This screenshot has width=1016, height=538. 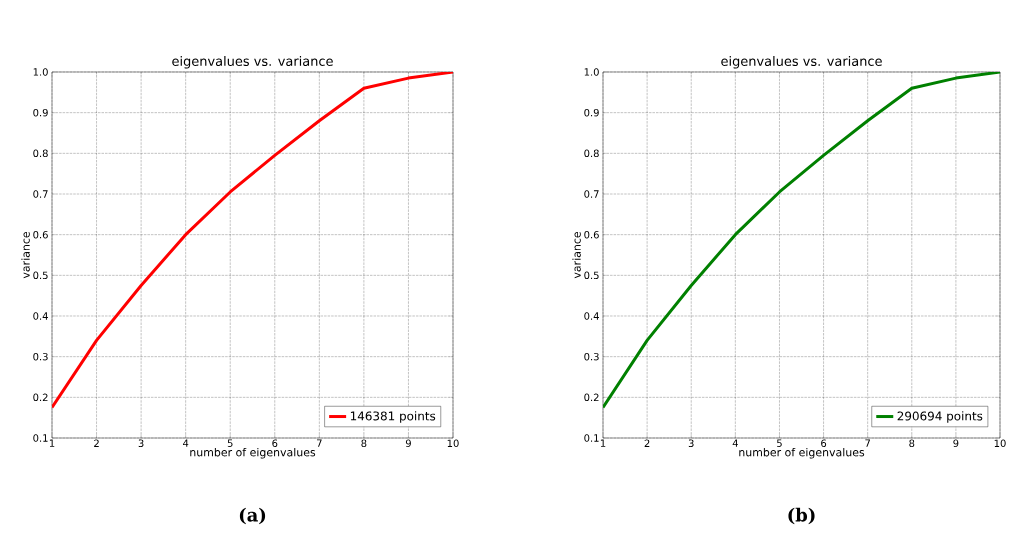 I want to click on text: (b), so click(x=801, y=516).